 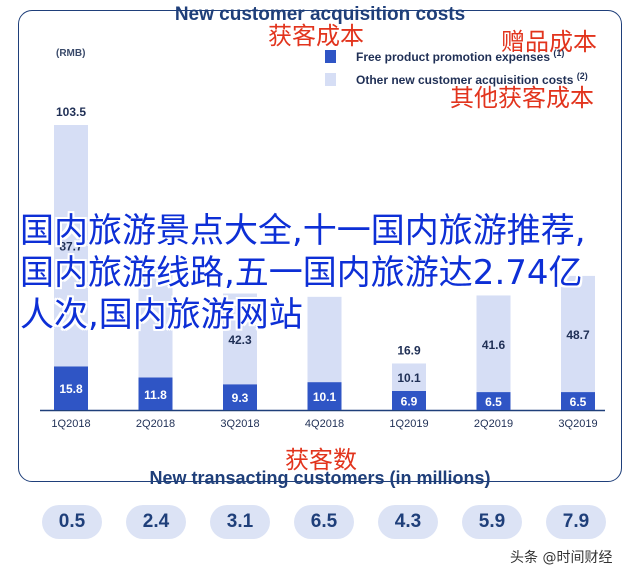 I want to click on x-tick-label: 1Q2019, so click(x=408, y=424).